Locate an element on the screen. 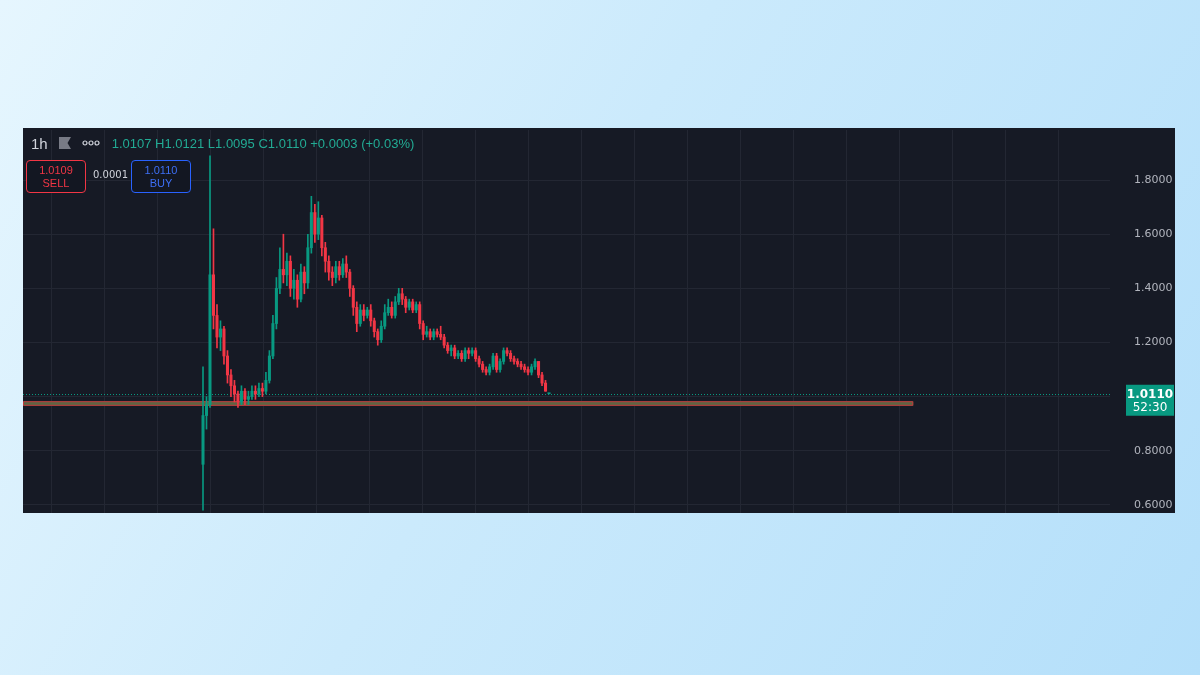 The width and height of the screenshot is (1200, 675). y-tick-label: 1.6000 is located at coordinates (1153, 234).